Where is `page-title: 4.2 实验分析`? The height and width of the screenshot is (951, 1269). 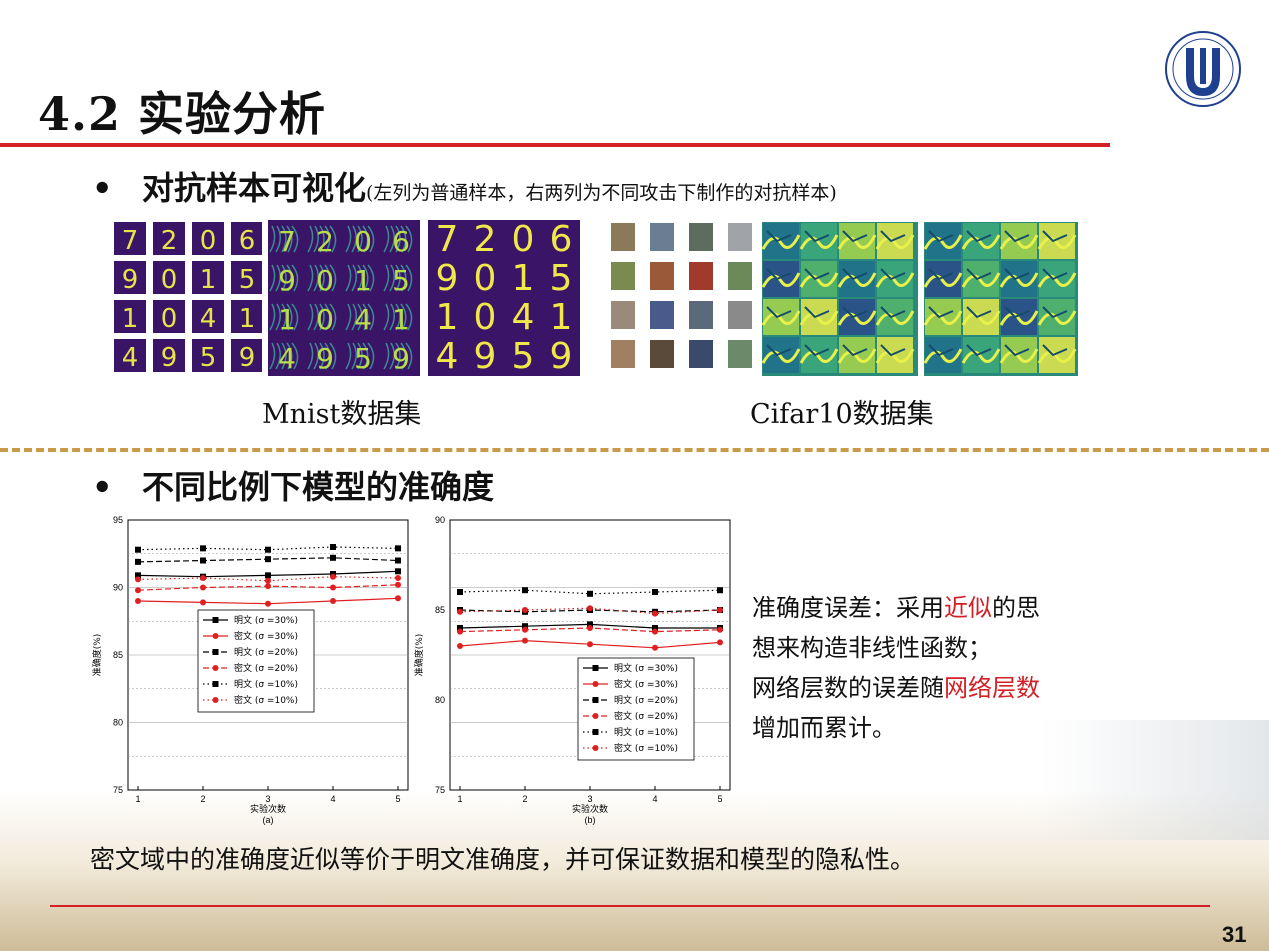 page-title: 4.2 实验分析 is located at coordinates (182, 114).